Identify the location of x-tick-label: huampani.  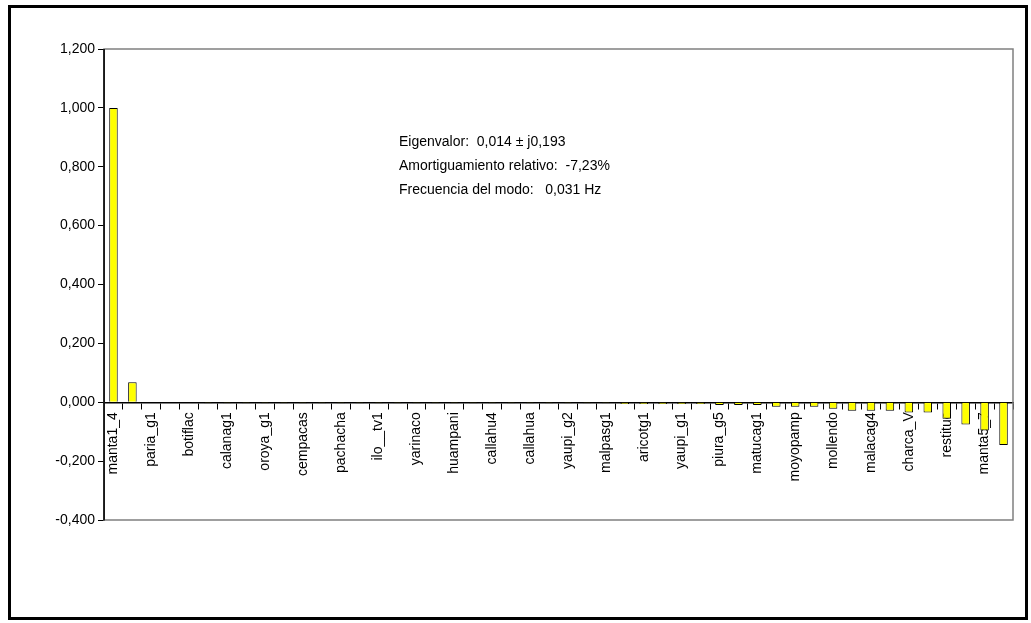
(453, 443).